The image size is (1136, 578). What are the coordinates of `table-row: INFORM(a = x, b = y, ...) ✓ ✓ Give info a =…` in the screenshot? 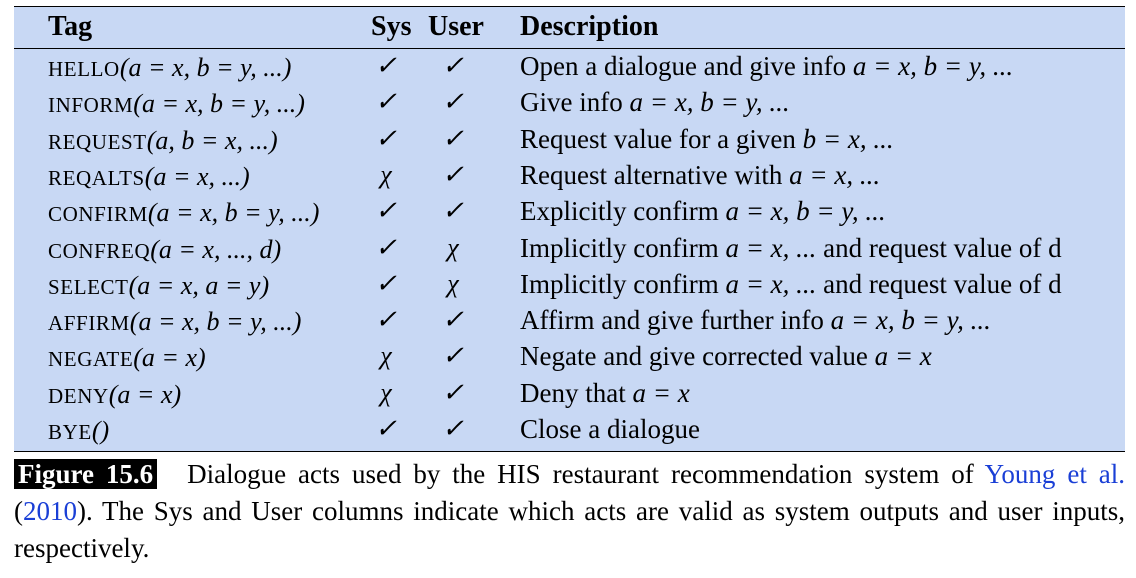 It's located at (569, 105).